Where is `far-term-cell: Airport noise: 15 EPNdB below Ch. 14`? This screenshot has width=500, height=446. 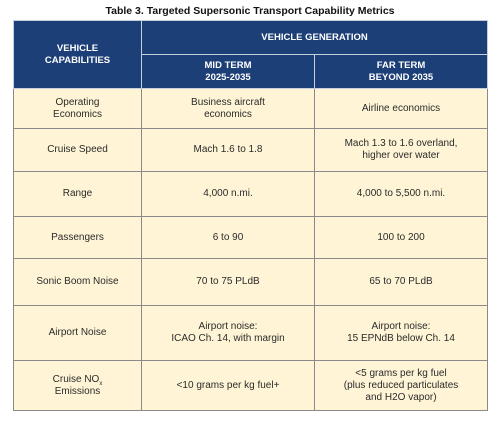 far-term-cell: Airport noise: 15 EPNdB below Ch. 14 is located at coordinates (401, 333).